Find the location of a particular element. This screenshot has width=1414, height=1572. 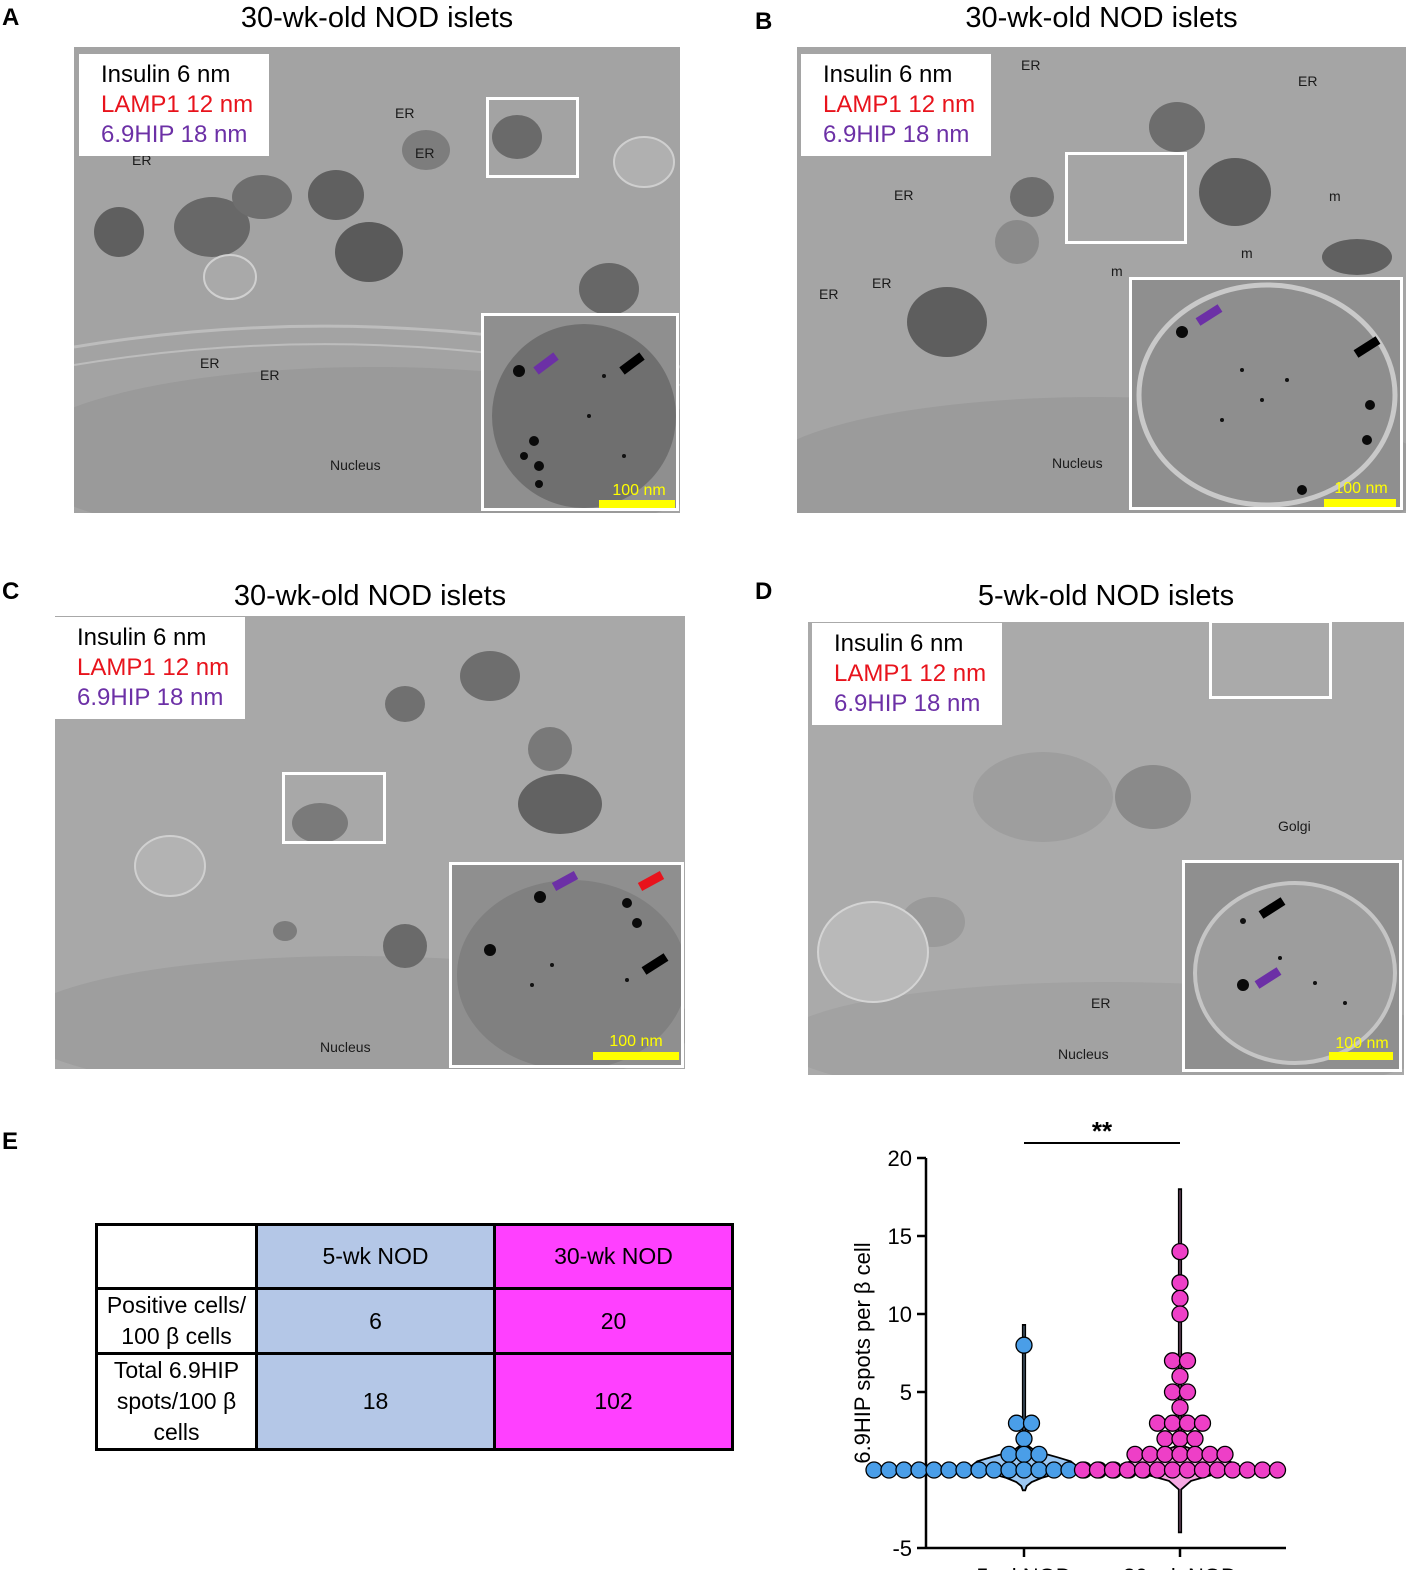

table-row: Positive cells/ 100 β cells 6 20 is located at coordinates (414, 1321).